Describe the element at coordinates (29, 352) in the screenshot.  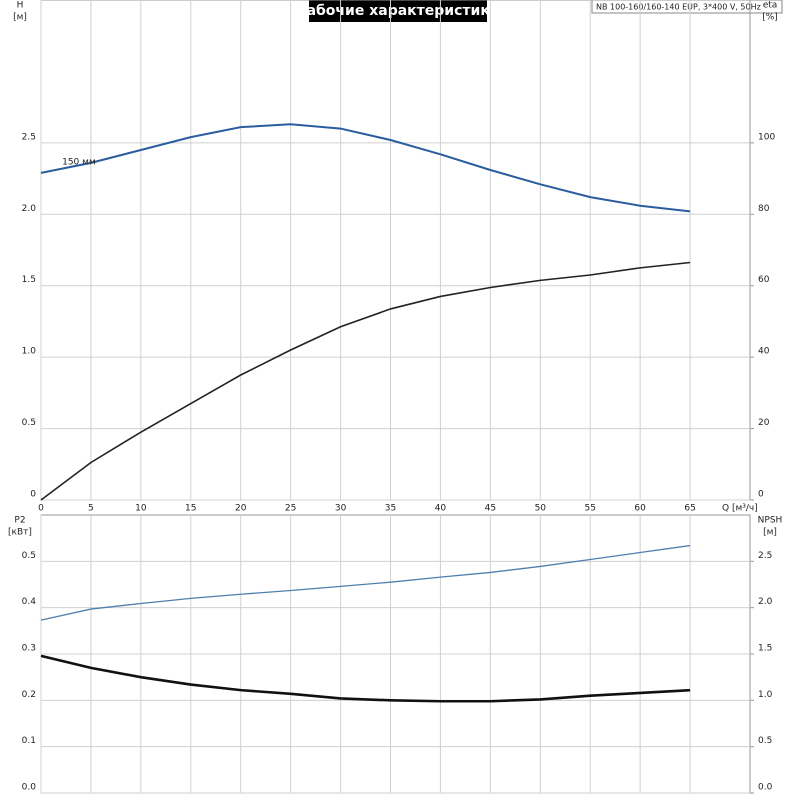
I see `y-tick-label: 1.0` at that location.